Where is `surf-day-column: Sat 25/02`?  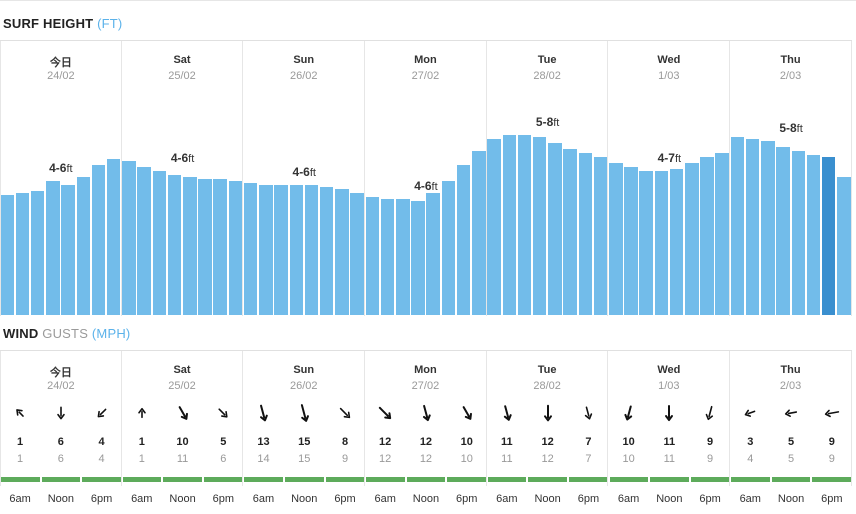 surf-day-column: Sat 25/02 is located at coordinates (183, 178).